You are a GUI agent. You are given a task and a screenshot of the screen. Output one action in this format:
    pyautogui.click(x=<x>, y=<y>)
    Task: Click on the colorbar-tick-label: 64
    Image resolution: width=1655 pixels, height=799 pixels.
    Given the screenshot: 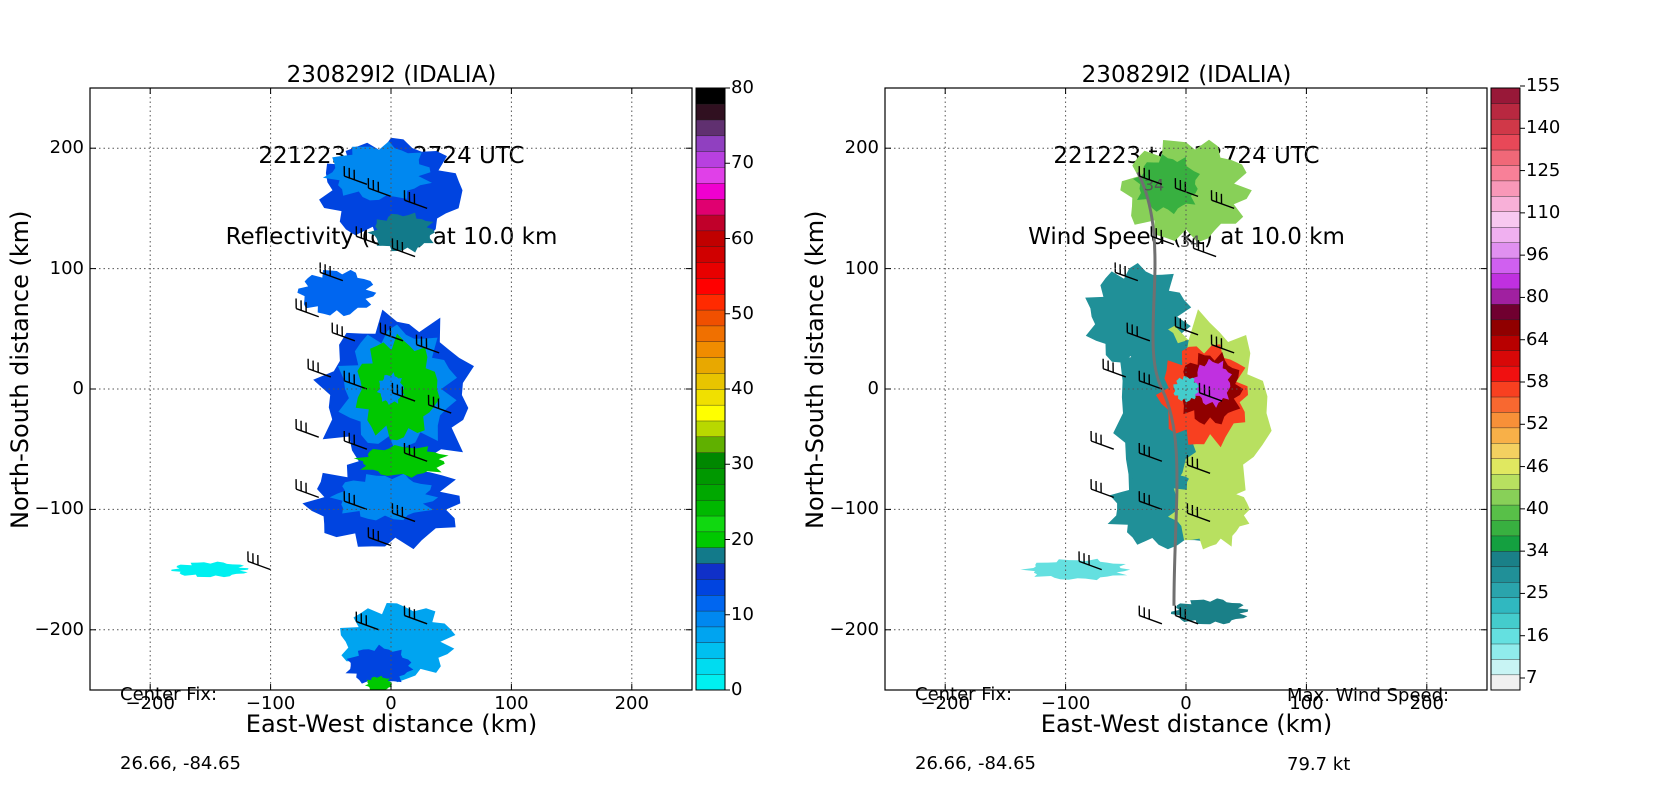 What is the action you would take?
    pyautogui.click(x=1537, y=339)
    